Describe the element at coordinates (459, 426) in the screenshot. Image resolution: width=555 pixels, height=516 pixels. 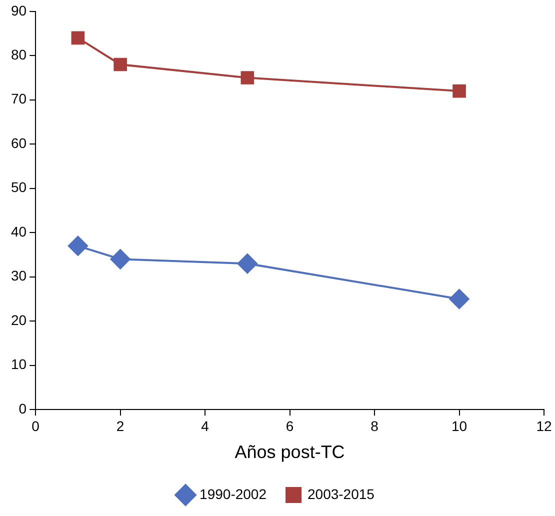
I see `x-tick-label: 10` at that location.